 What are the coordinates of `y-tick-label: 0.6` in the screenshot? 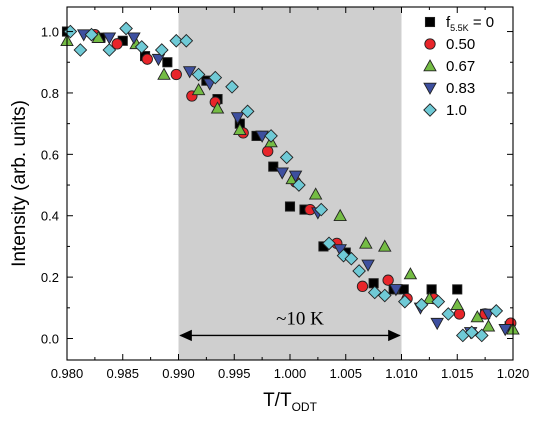 It's located at (50, 154).